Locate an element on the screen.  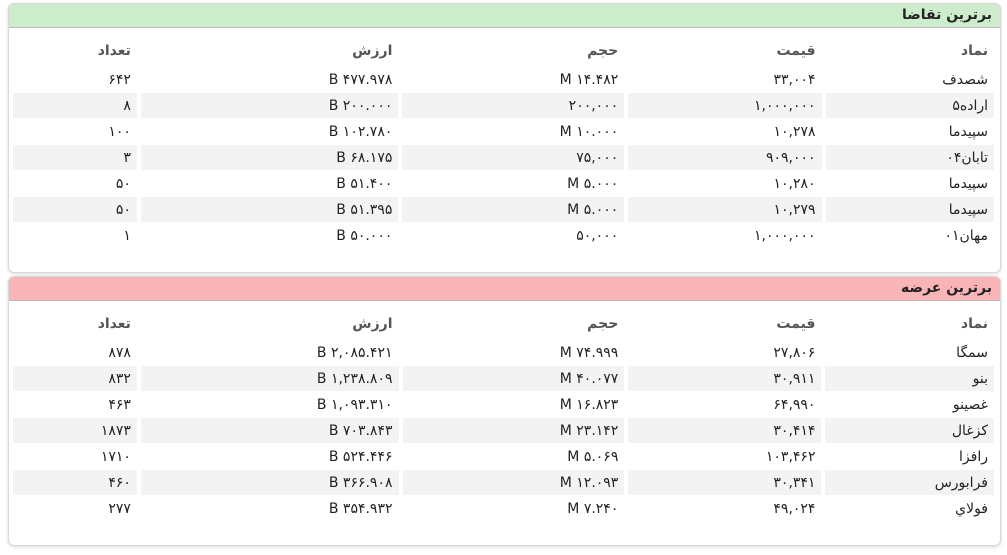
table-cell: سمگا is located at coordinates (972, 352).